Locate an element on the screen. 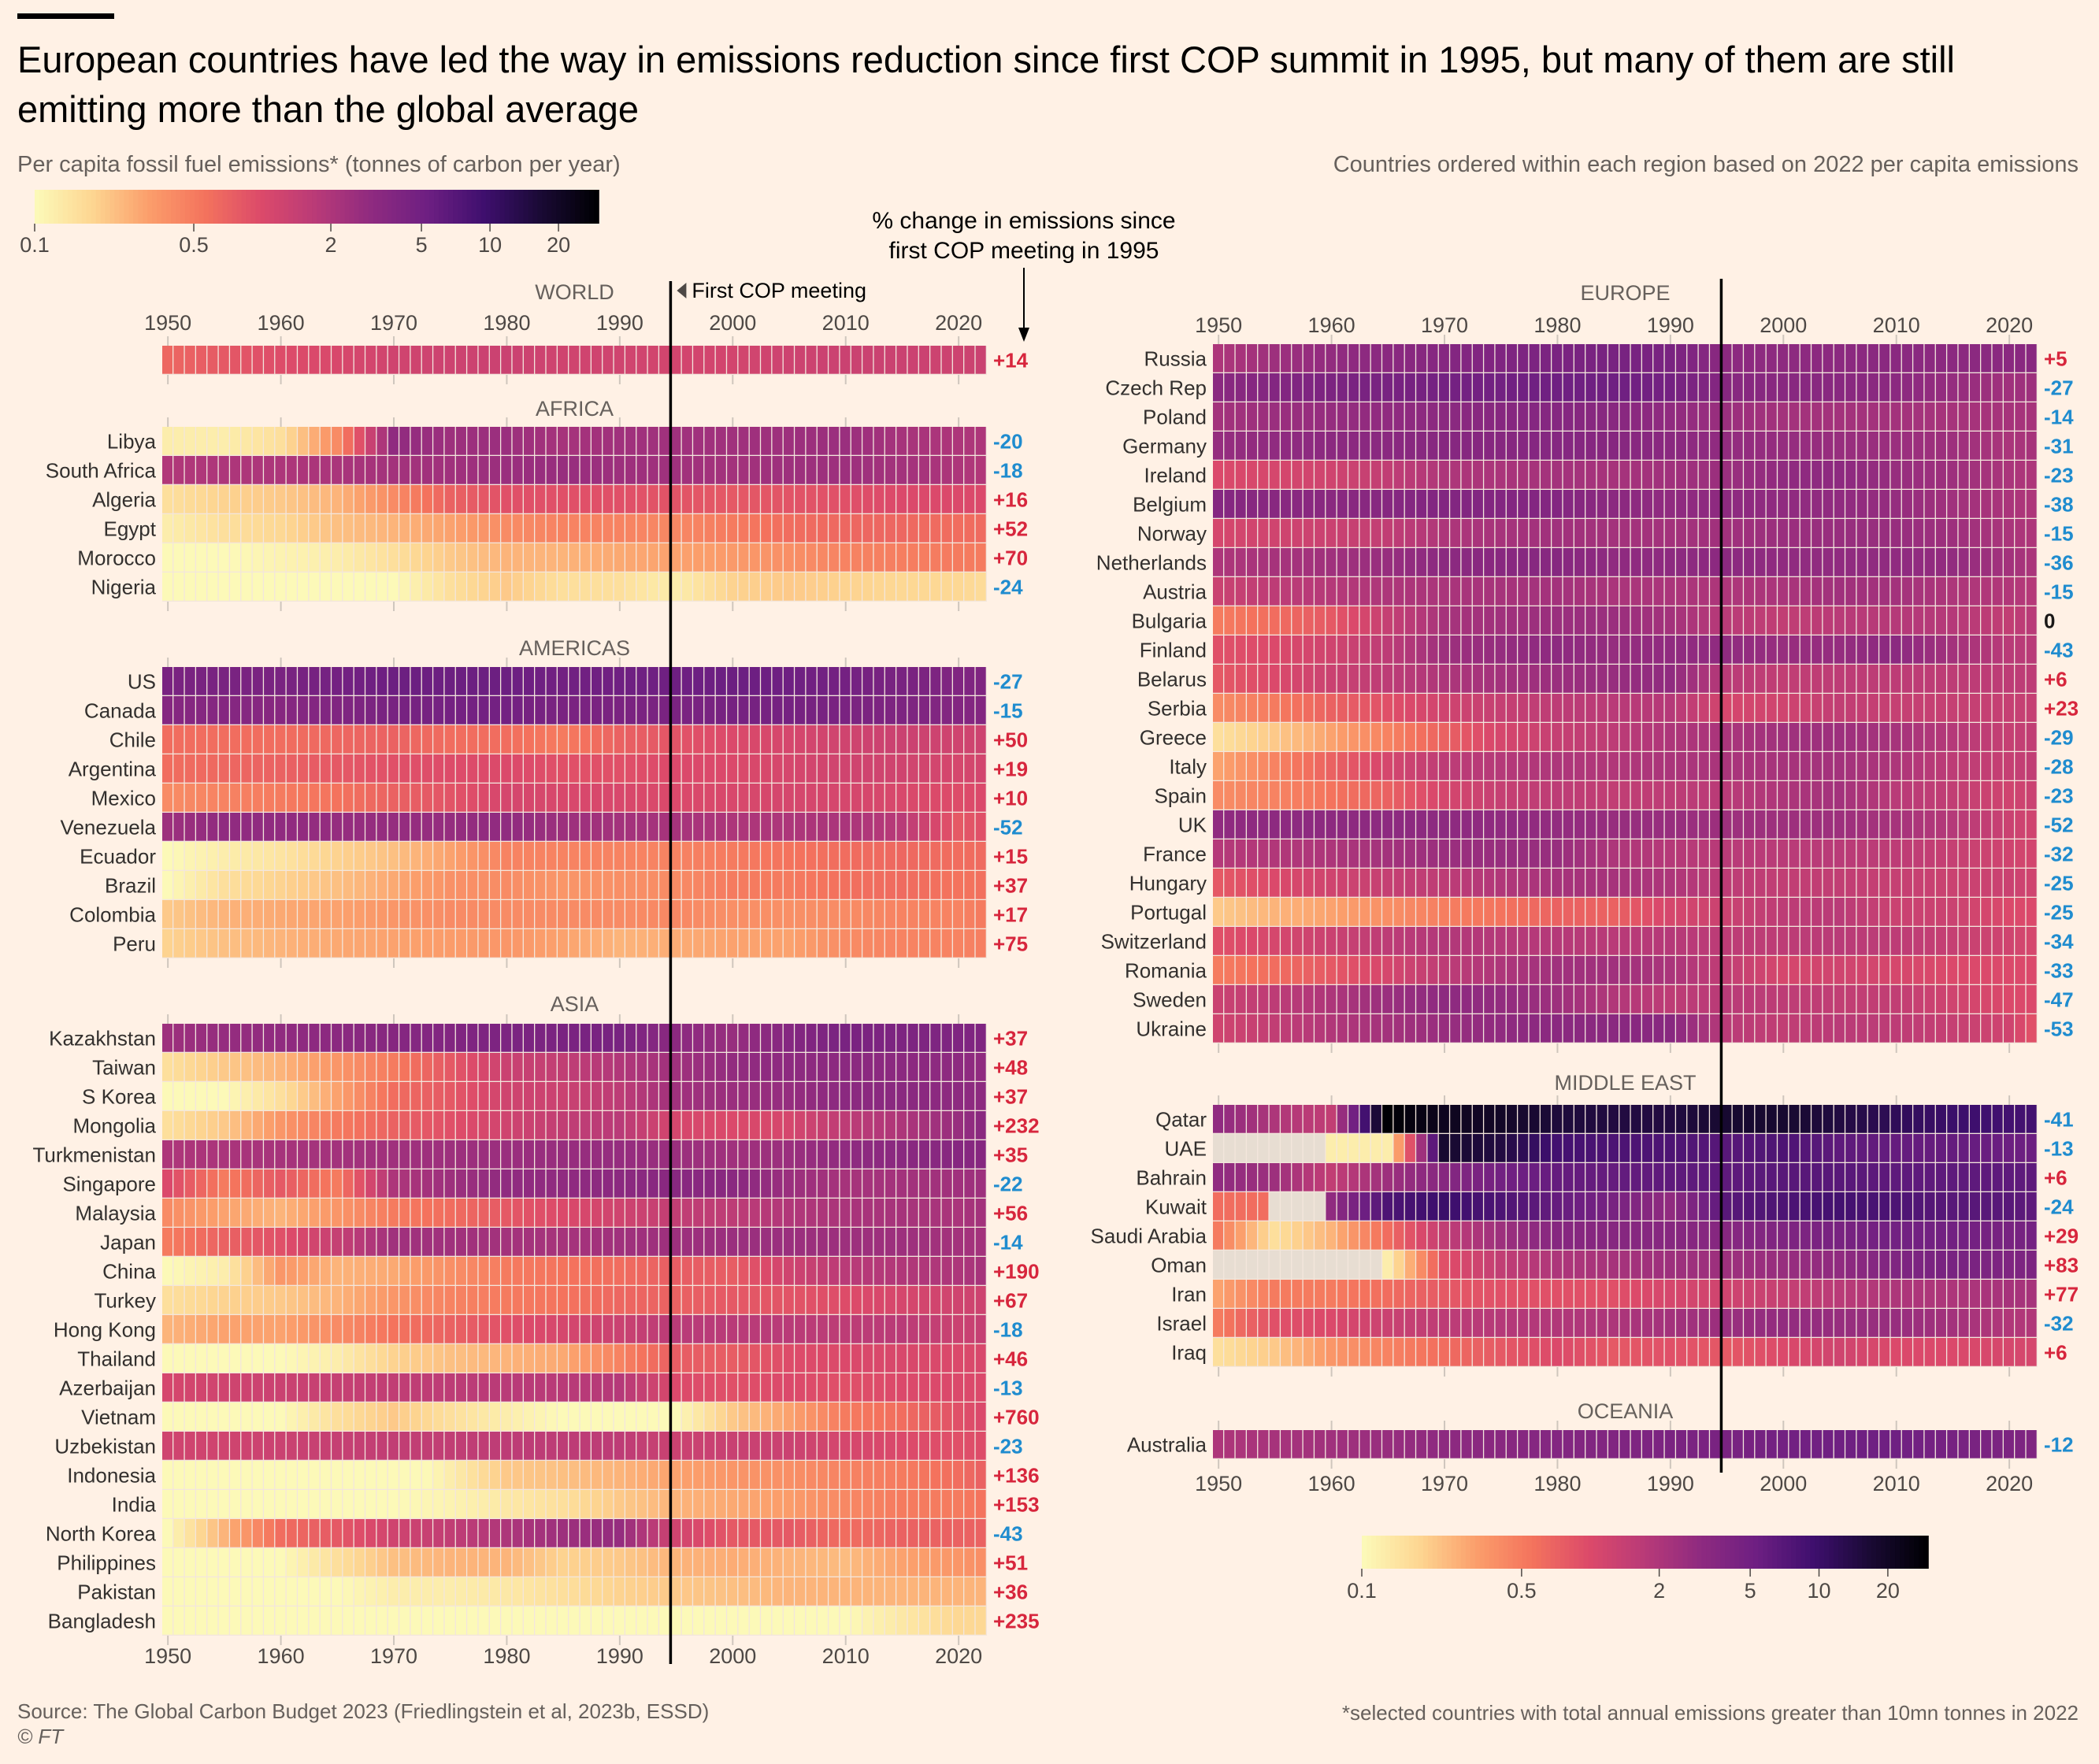 This screenshot has height=1764, width=2099. x-tick-label: 2000 is located at coordinates (1784, 325).